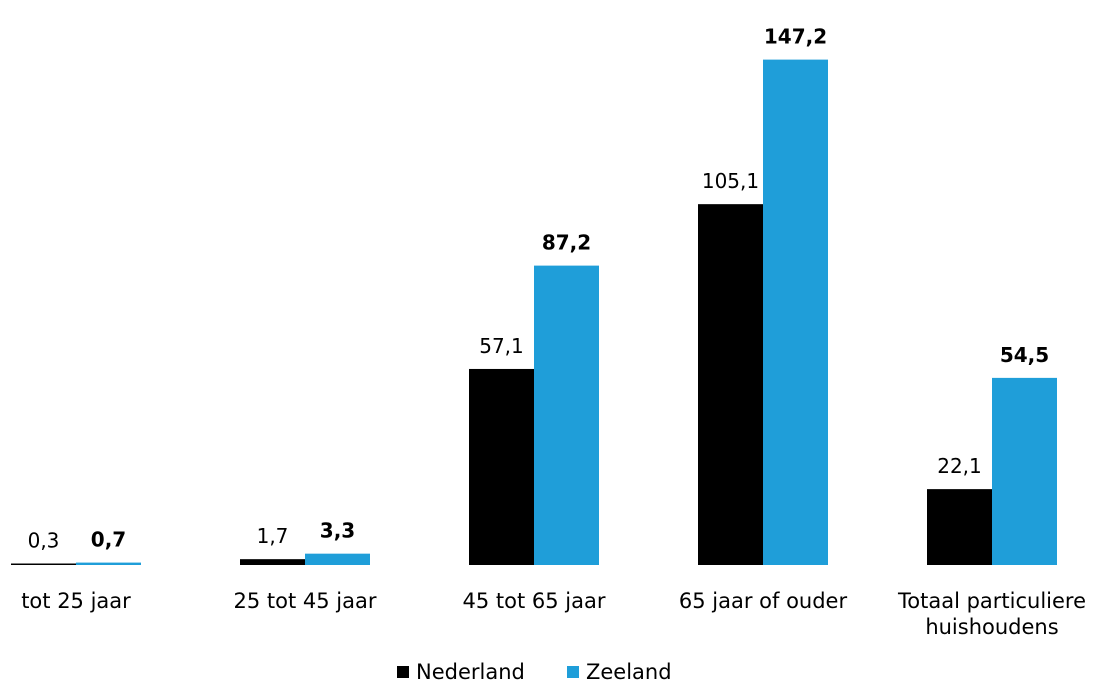 The width and height of the screenshot is (1105, 689). What do you see at coordinates (403, 672) in the screenshot?
I see `legend-swatch-nederland` at bounding box center [403, 672].